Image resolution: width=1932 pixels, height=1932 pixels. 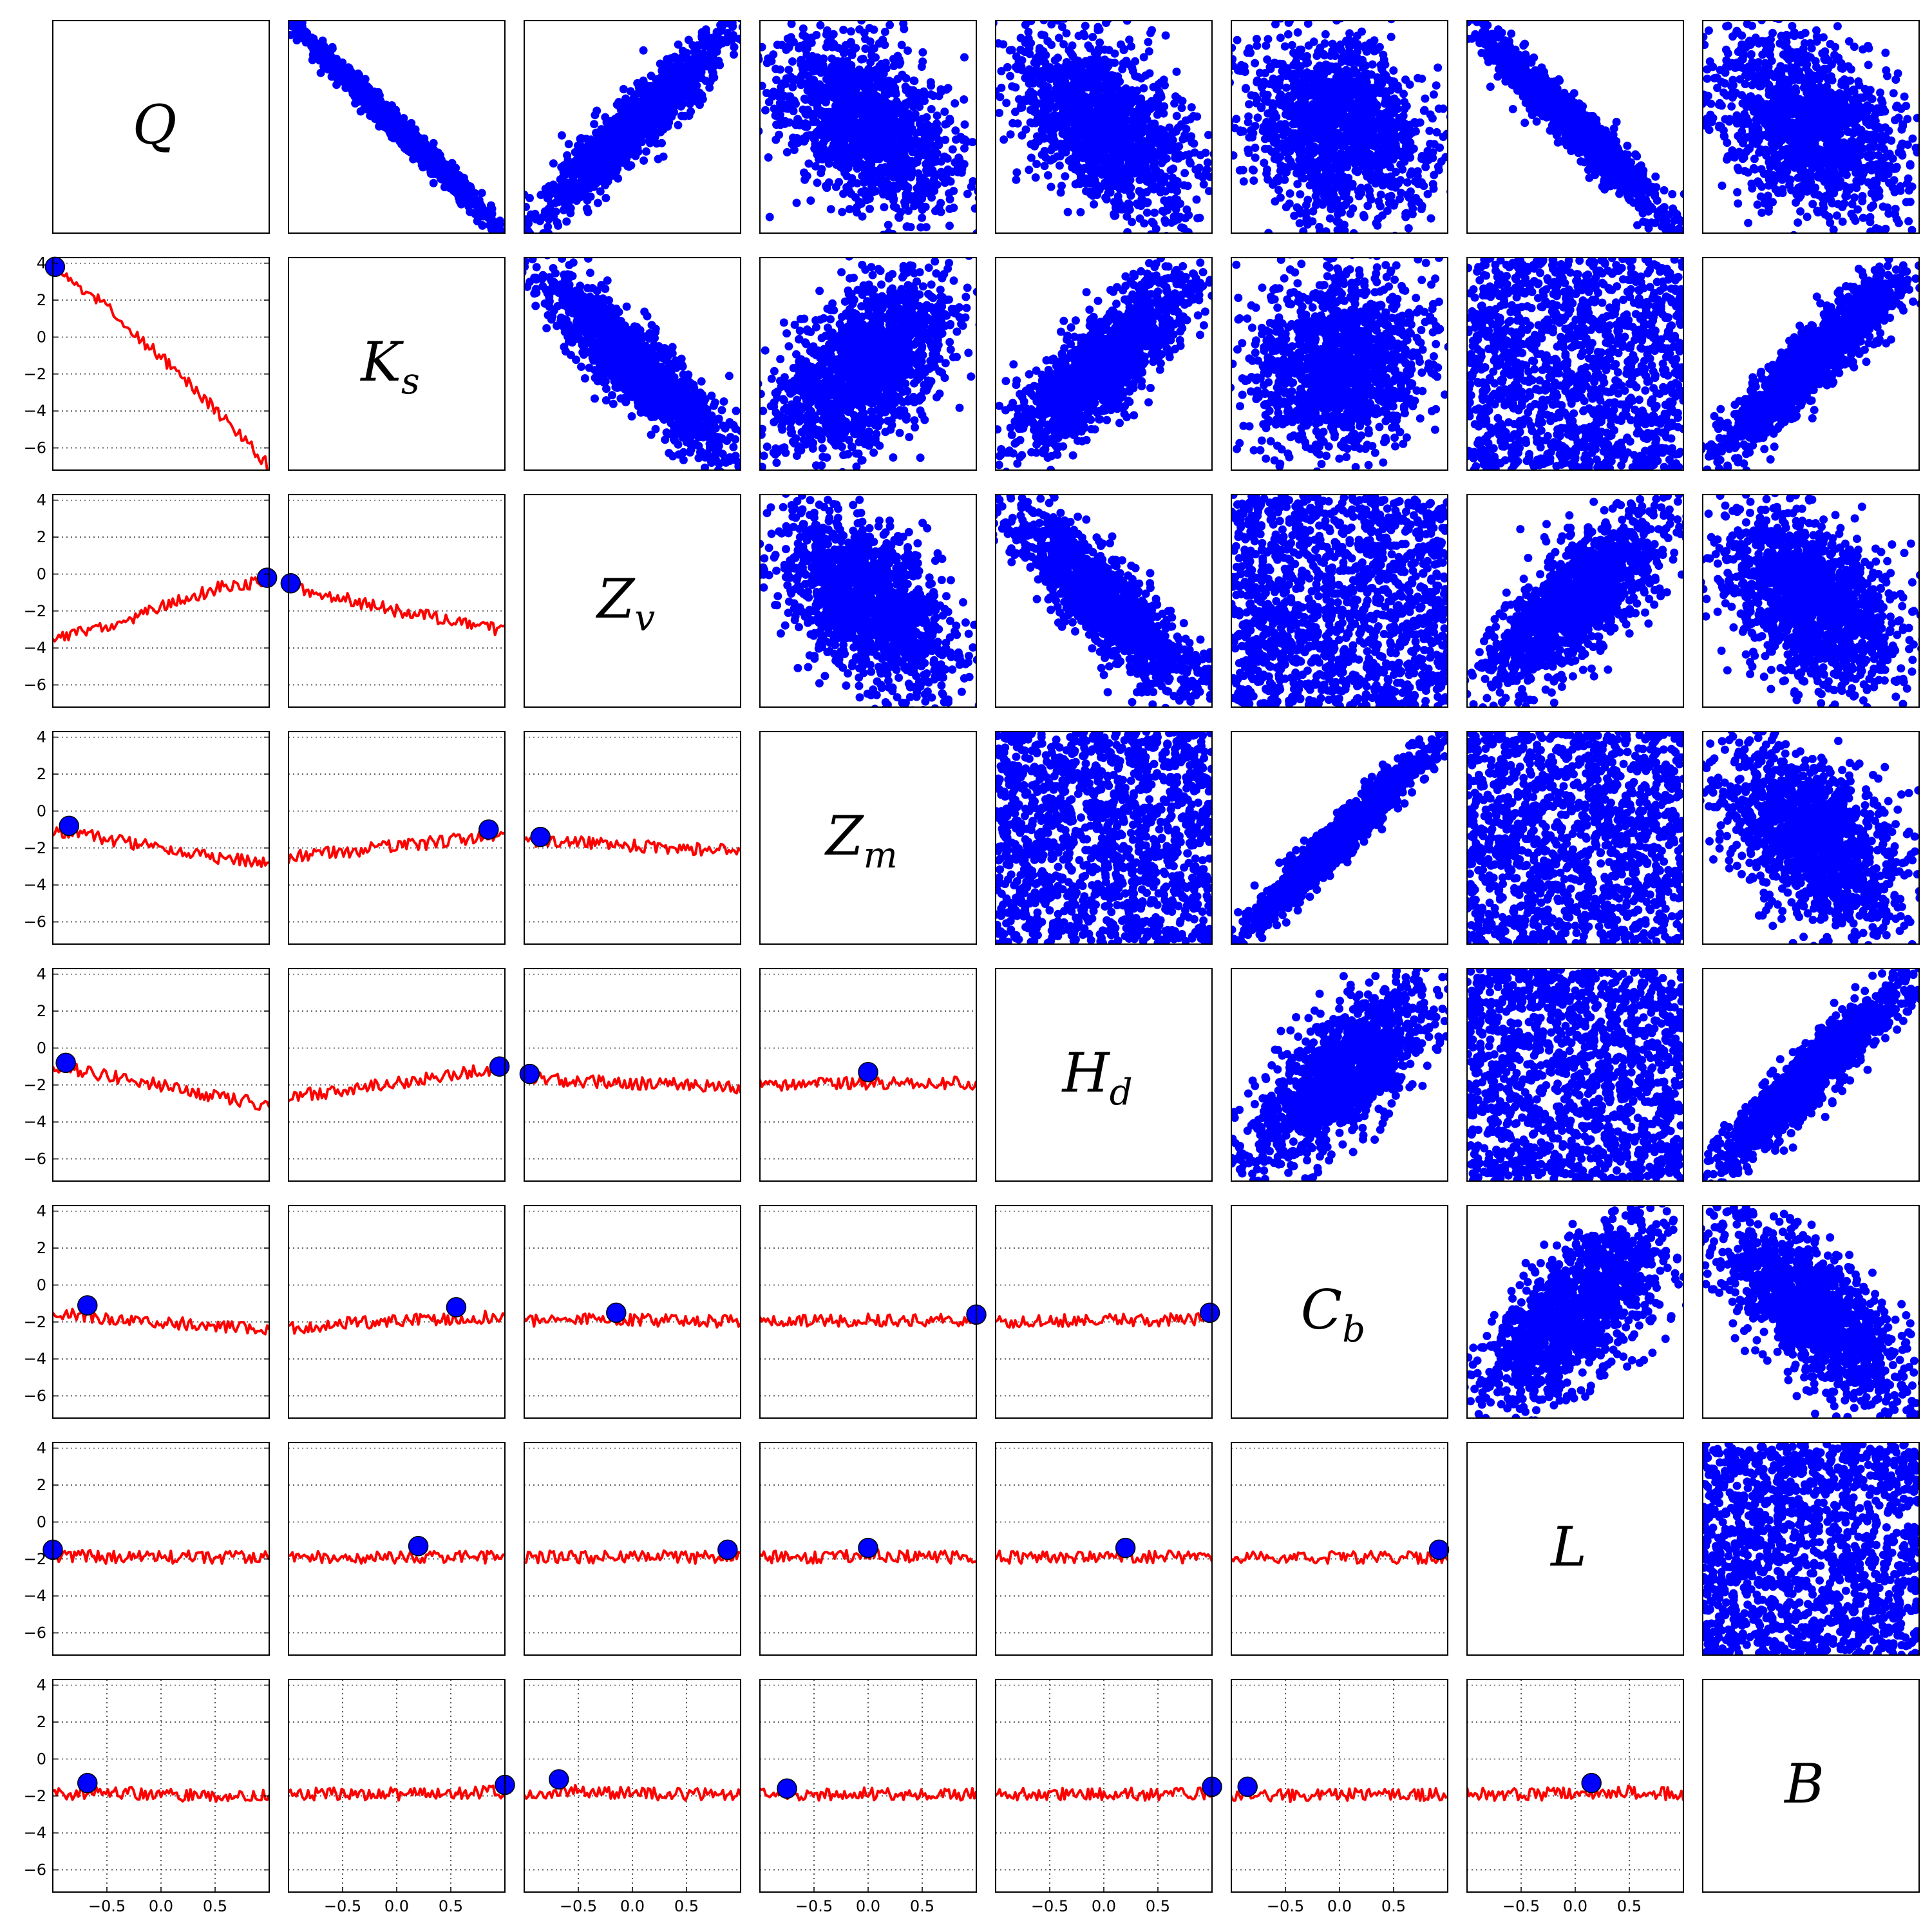 What do you see at coordinates (1104, 127) in the screenshot?
I see `scatter-points` at bounding box center [1104, 127].